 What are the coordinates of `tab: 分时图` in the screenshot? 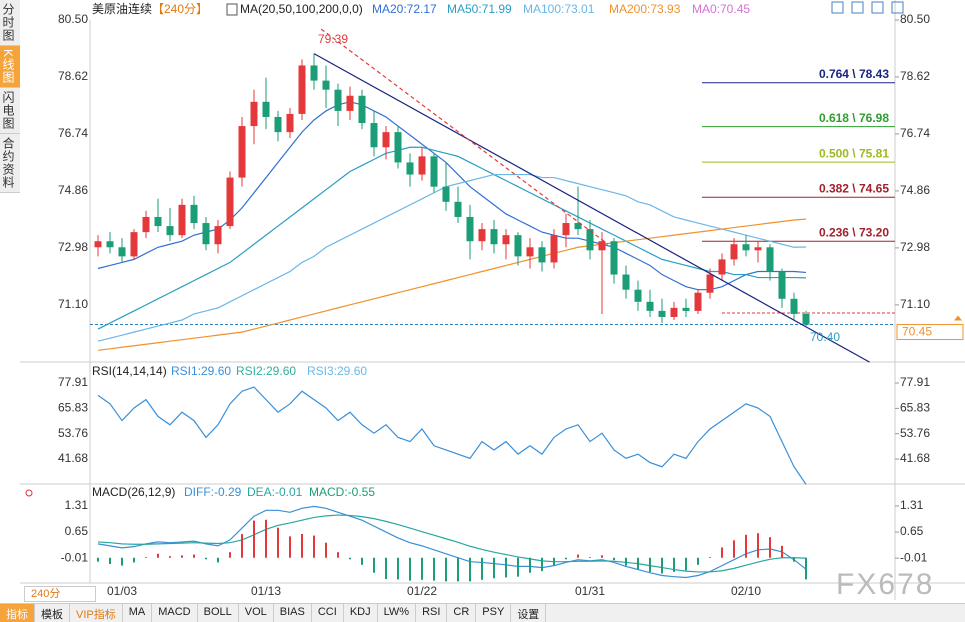 It's located at (10, 23).